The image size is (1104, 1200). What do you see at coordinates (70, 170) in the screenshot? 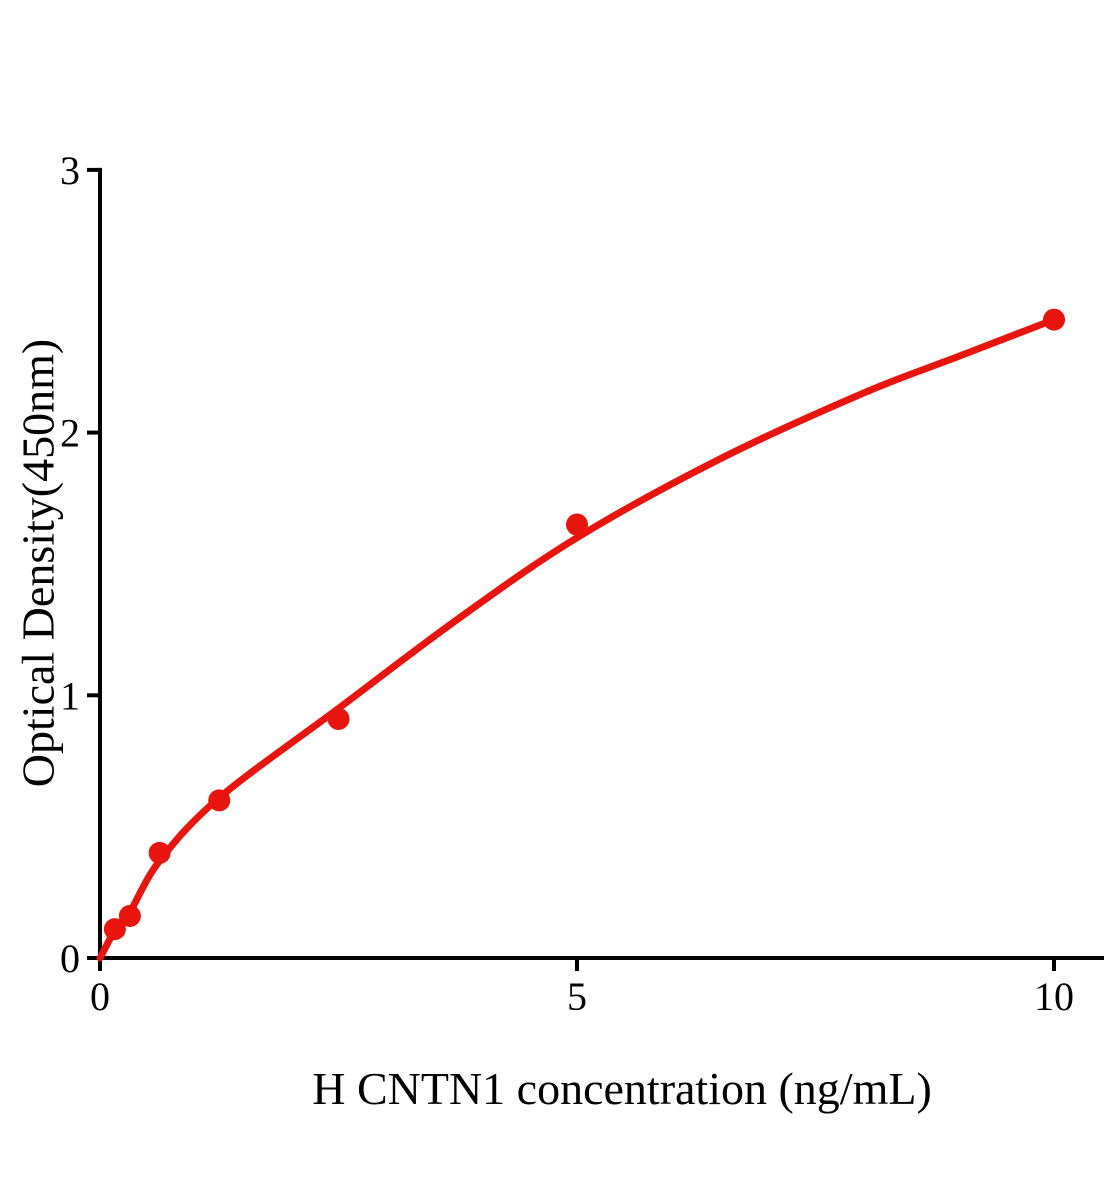
I see `y-tick-label: 3` at bounding box center [70, 170].